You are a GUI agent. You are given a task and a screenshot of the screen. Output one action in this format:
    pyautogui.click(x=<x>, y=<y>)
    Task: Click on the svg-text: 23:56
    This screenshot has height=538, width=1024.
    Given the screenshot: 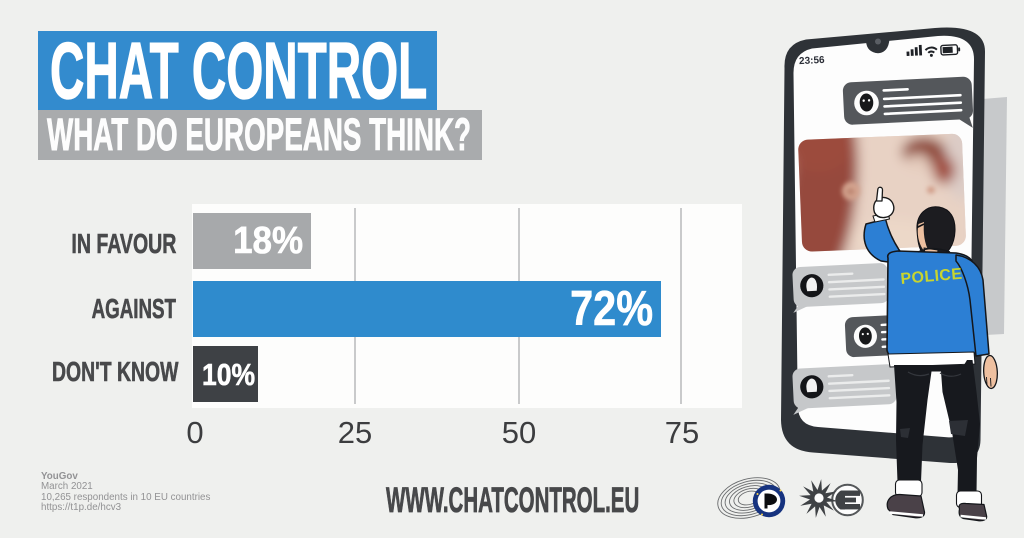 What is the action you would take?
    pyautogui.click(x=812, y=61)
    